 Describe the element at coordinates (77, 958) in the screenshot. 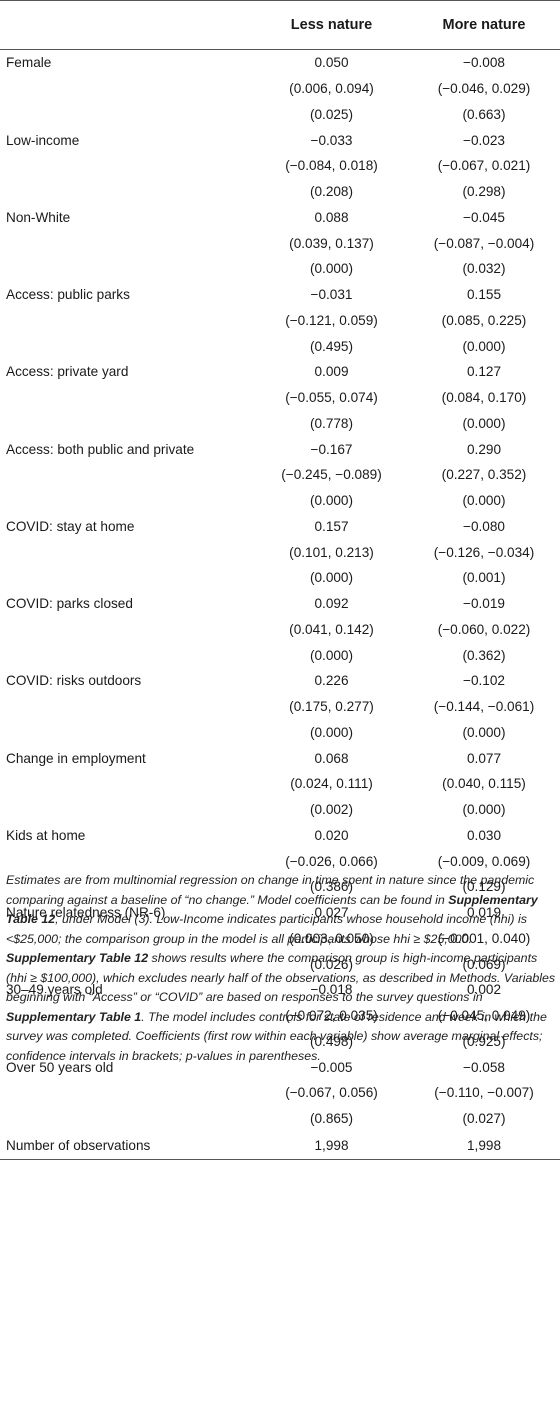

I see `note-table-reference: Supplementary Table 12` at that location.